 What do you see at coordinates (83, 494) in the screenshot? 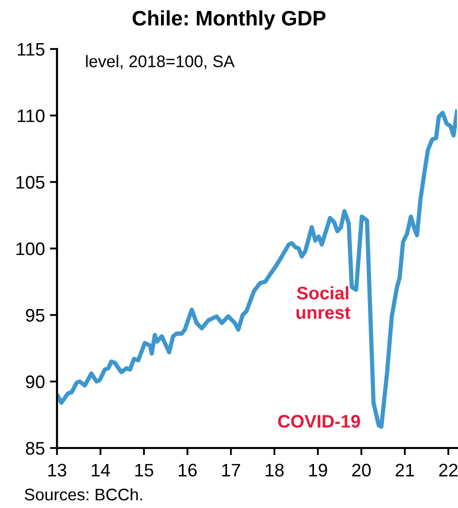
I see `source-note: Sources: BCCh.` at bounding box center [83, 494].